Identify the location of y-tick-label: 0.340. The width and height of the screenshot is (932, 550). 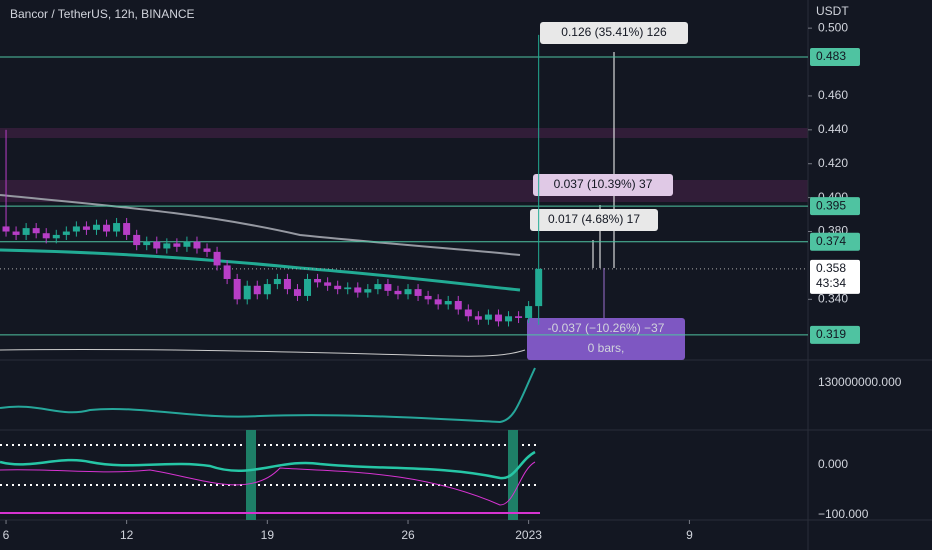
(833, 298).